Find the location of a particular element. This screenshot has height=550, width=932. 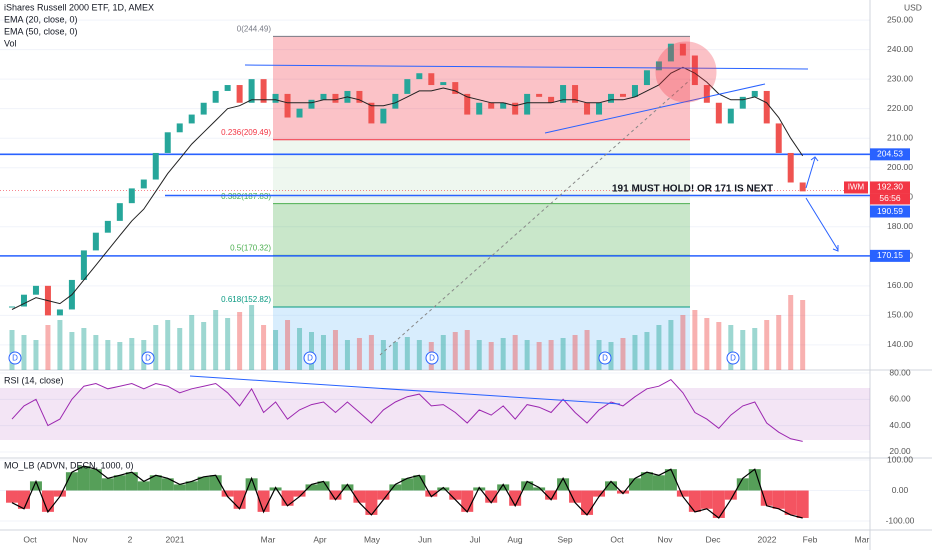

y-tick-label: 80.00 is located at coordinates (900, 372).